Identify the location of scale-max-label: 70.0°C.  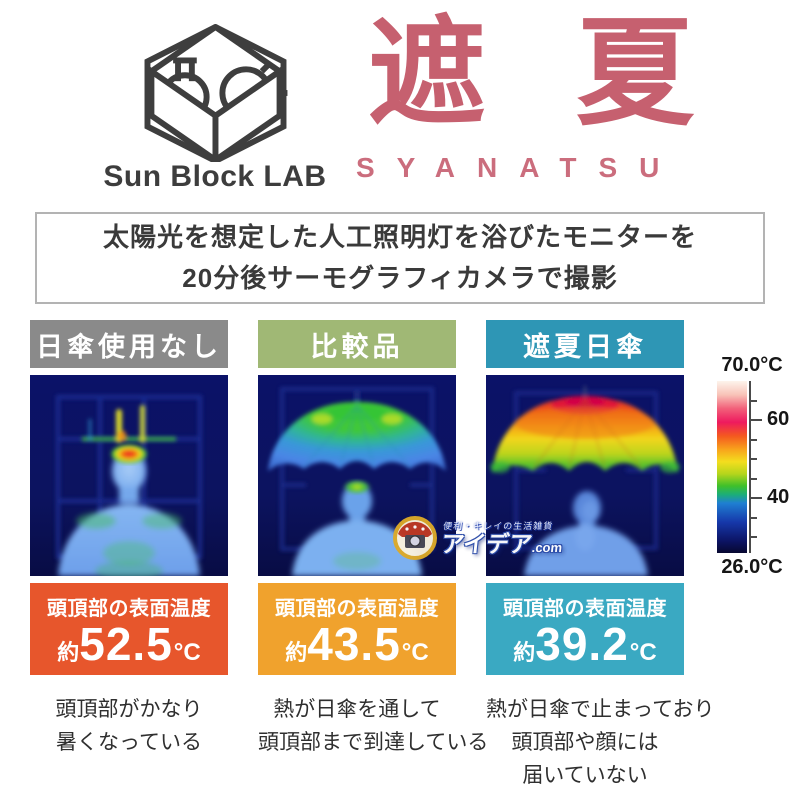
(752, 365).